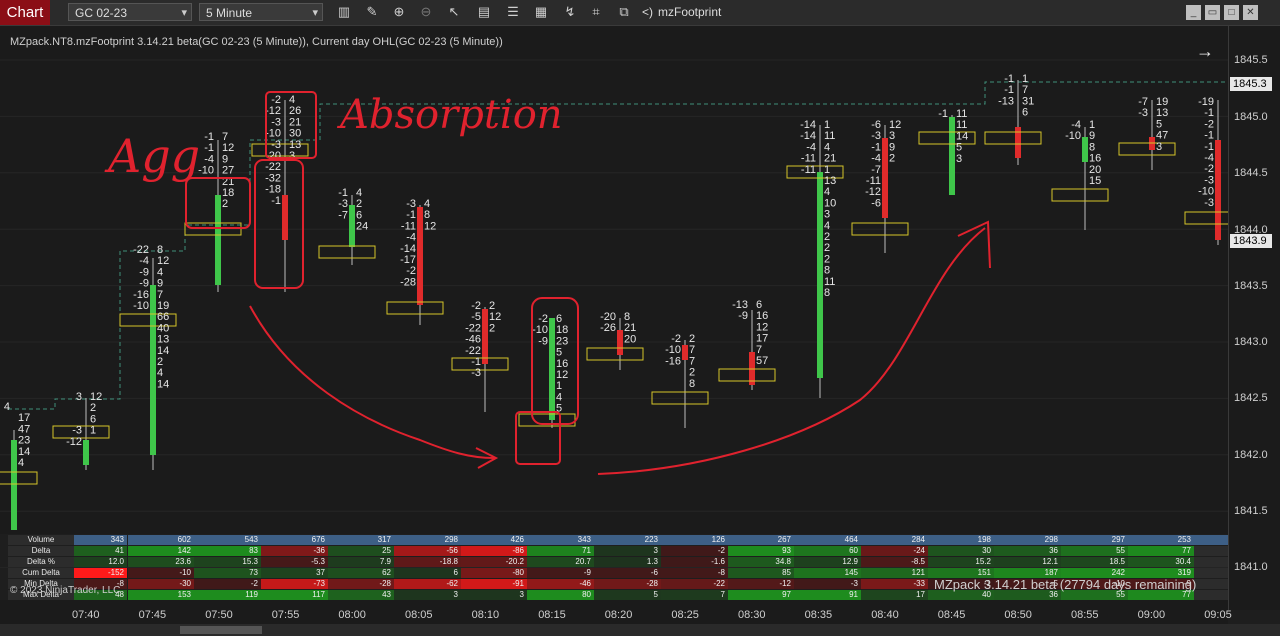  What do you see at coordinates (640, 630) in the screenshot?
I see `horizontal-scrollbar` at bounding box center [640, 630].